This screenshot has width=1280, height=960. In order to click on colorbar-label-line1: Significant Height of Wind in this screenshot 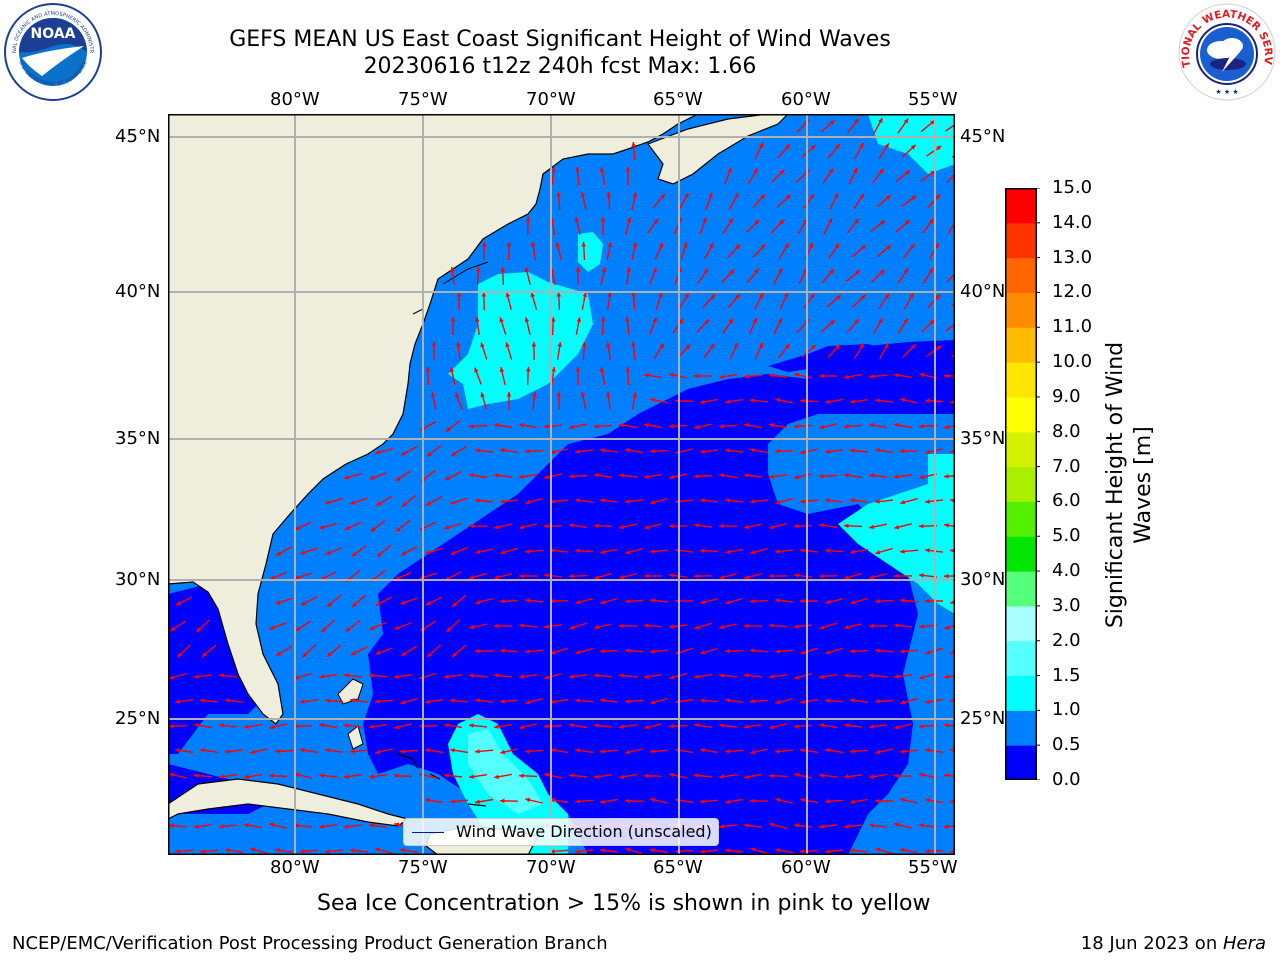, I will do `click(1115, 485)`.